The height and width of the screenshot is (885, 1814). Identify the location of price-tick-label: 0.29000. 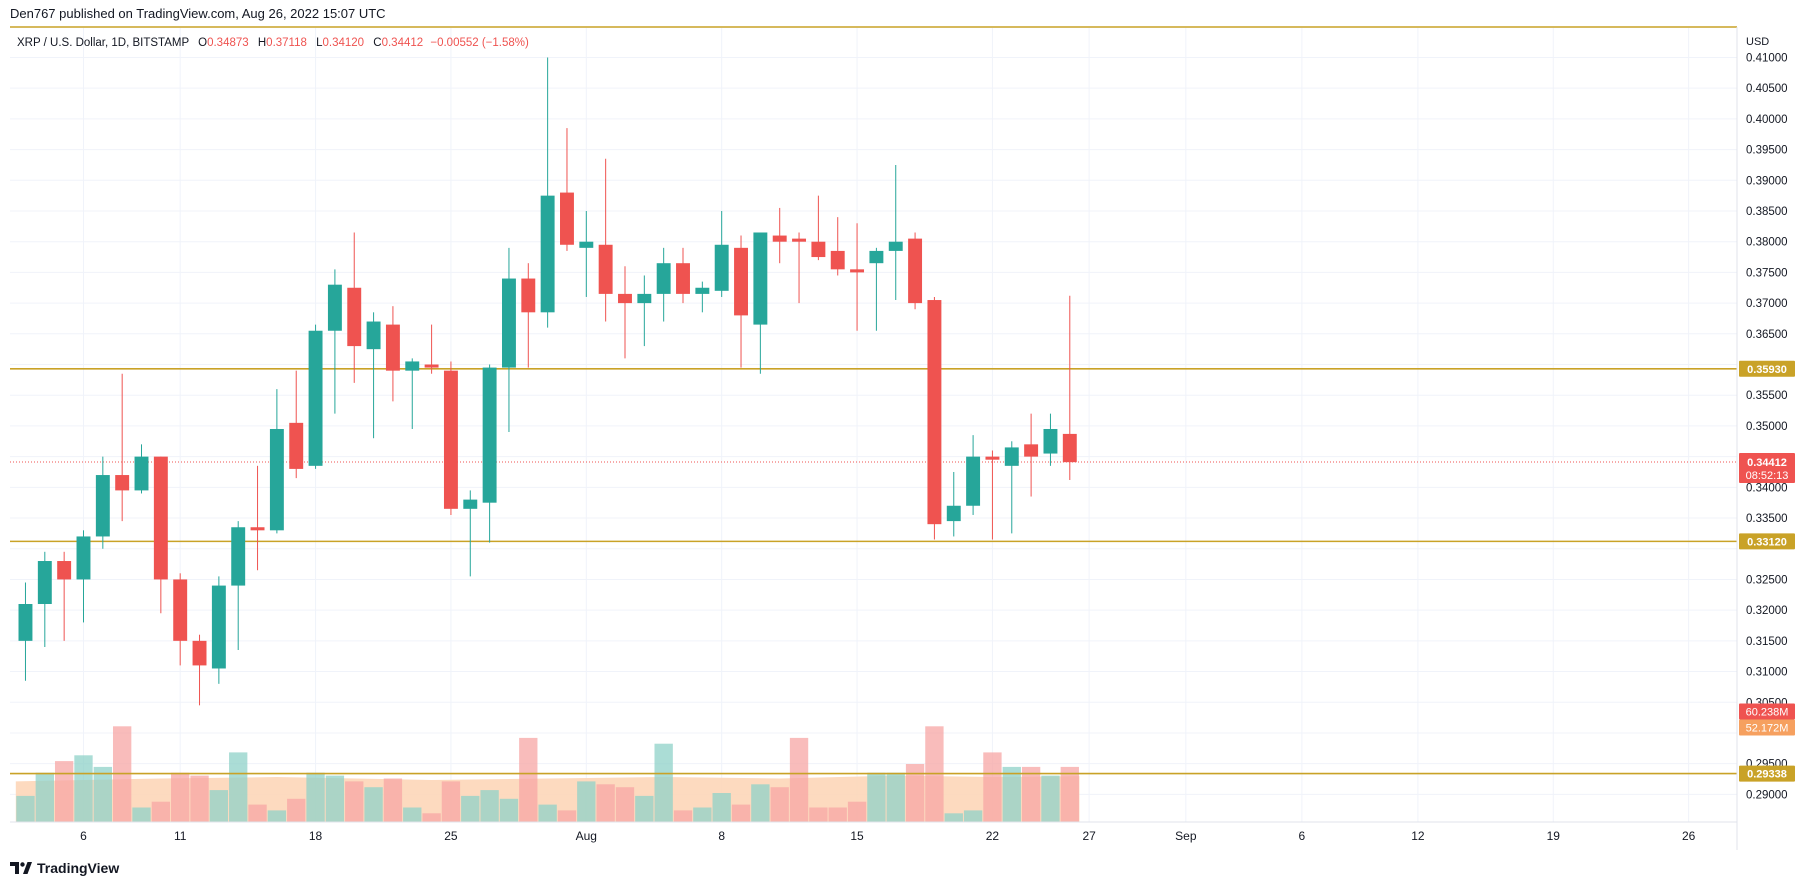
(1767, 795).